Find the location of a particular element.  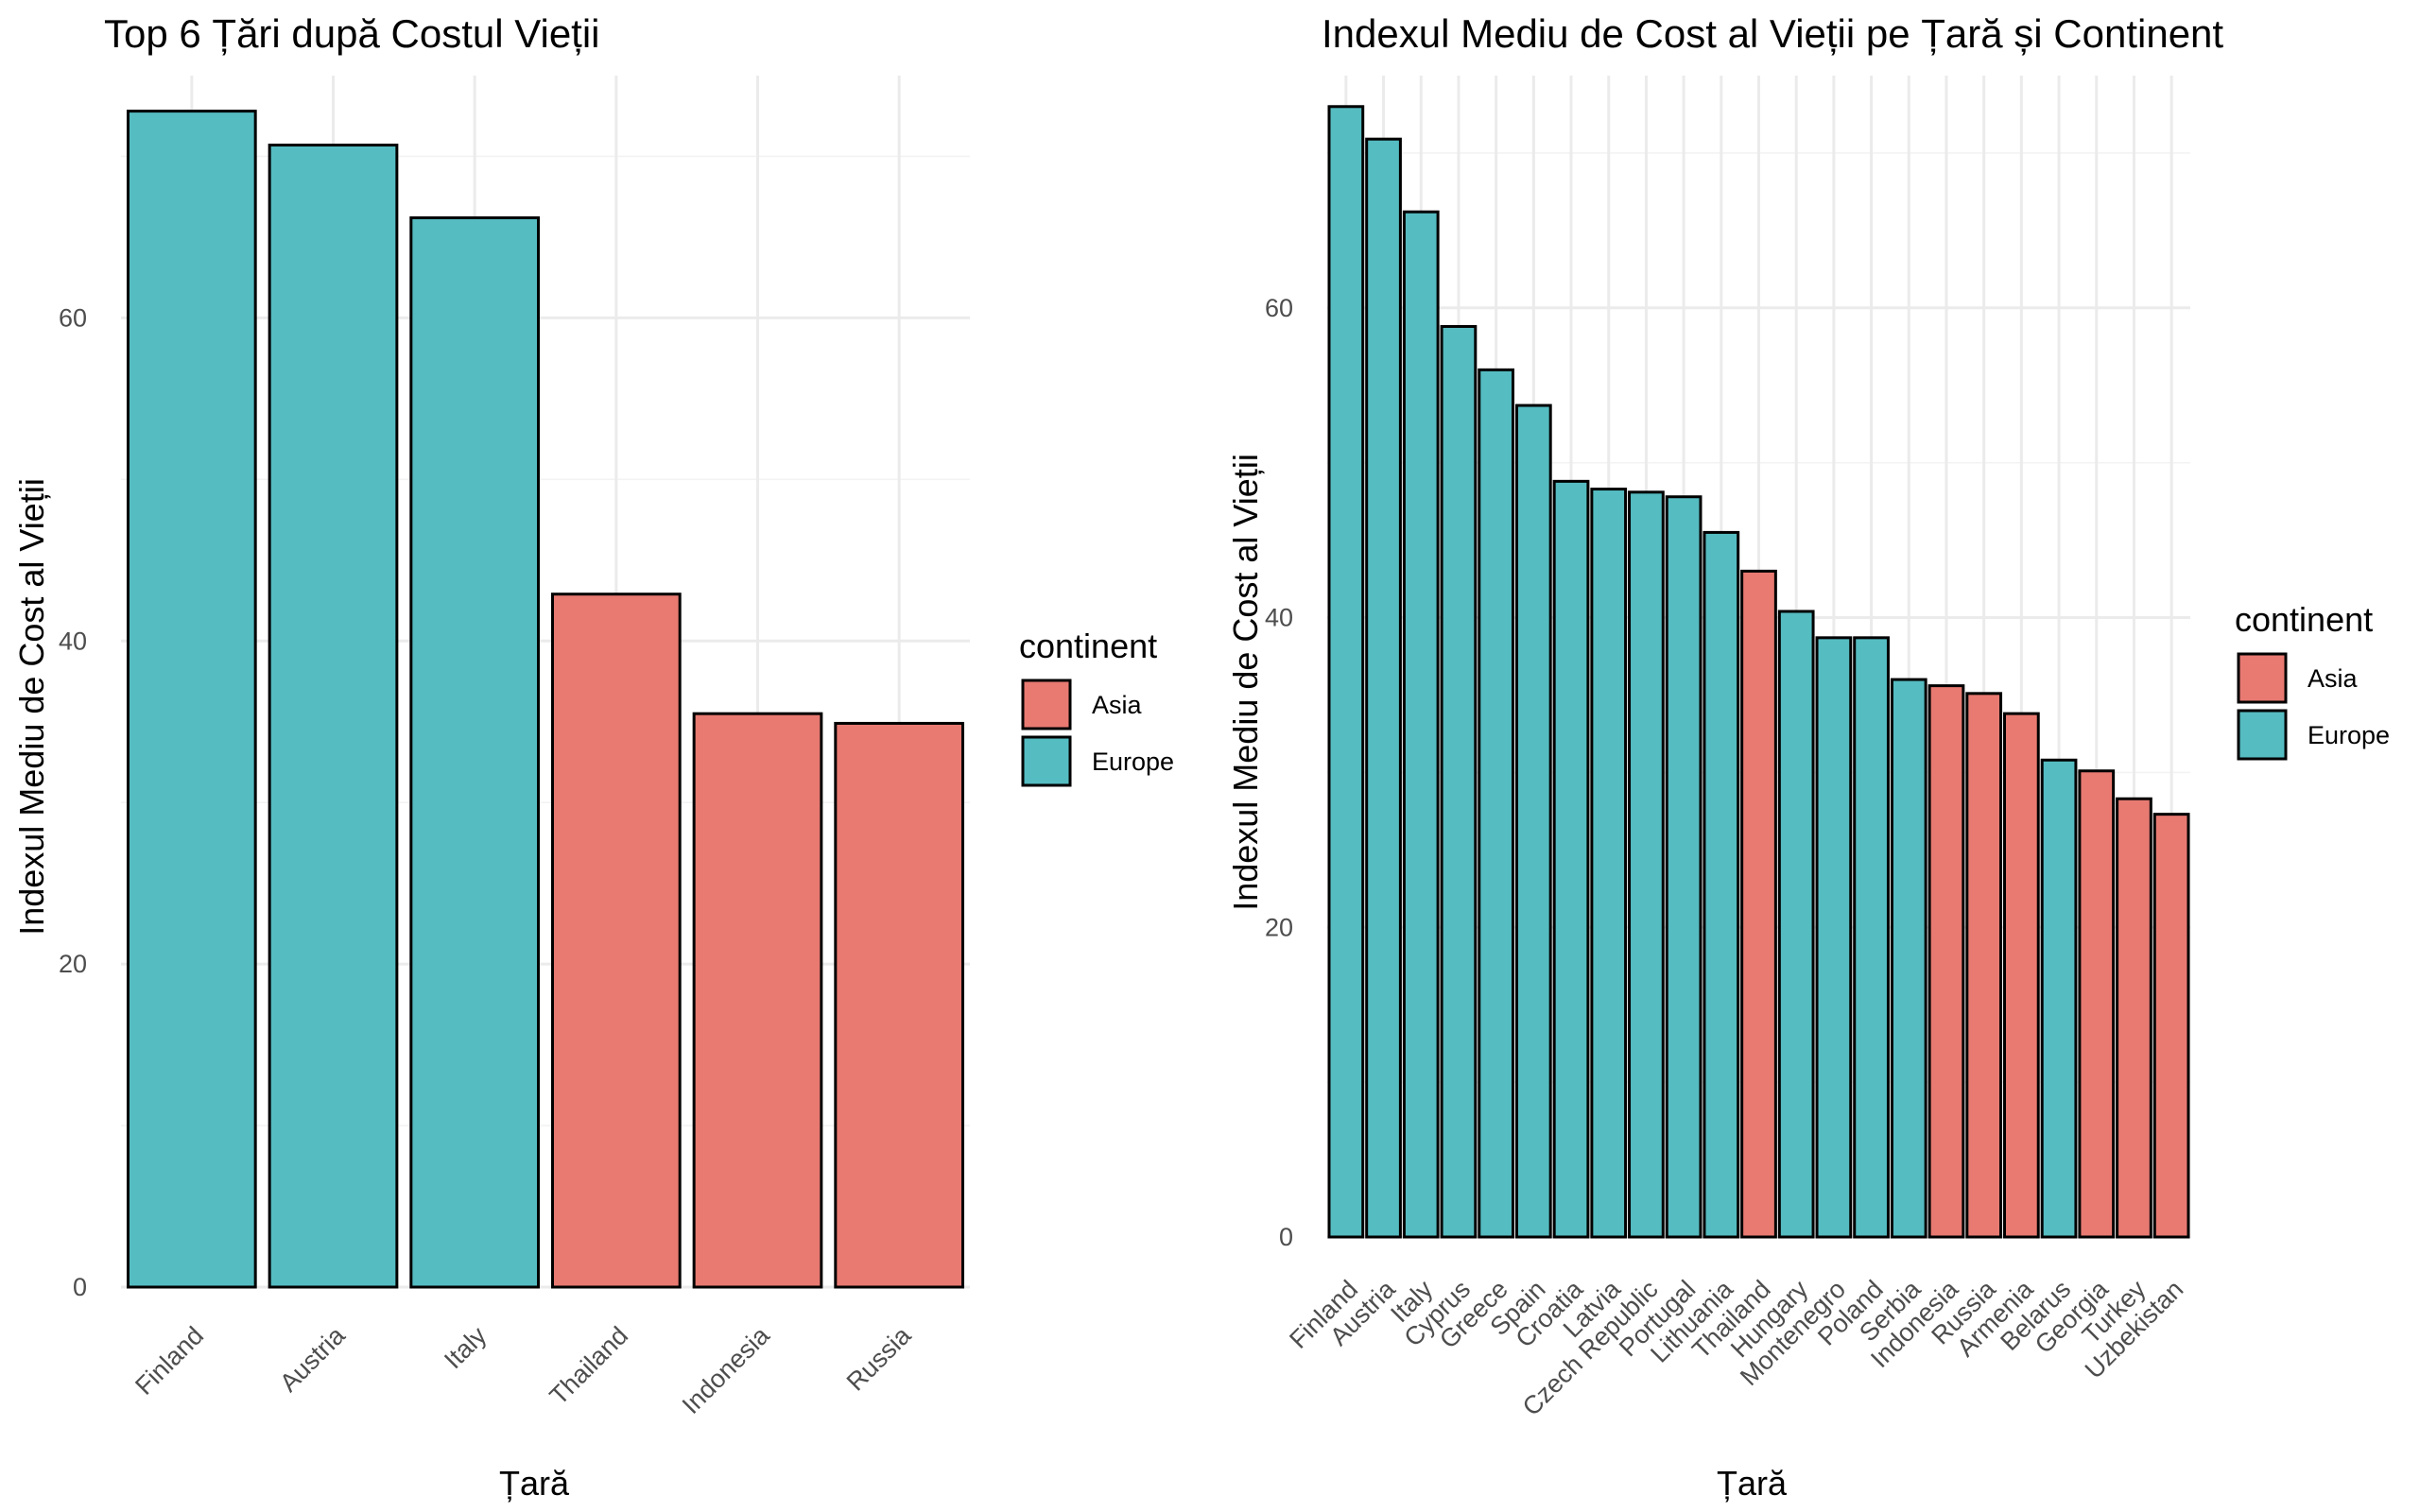

x-tick-label: Austria is located at coordinates (312, 1358).